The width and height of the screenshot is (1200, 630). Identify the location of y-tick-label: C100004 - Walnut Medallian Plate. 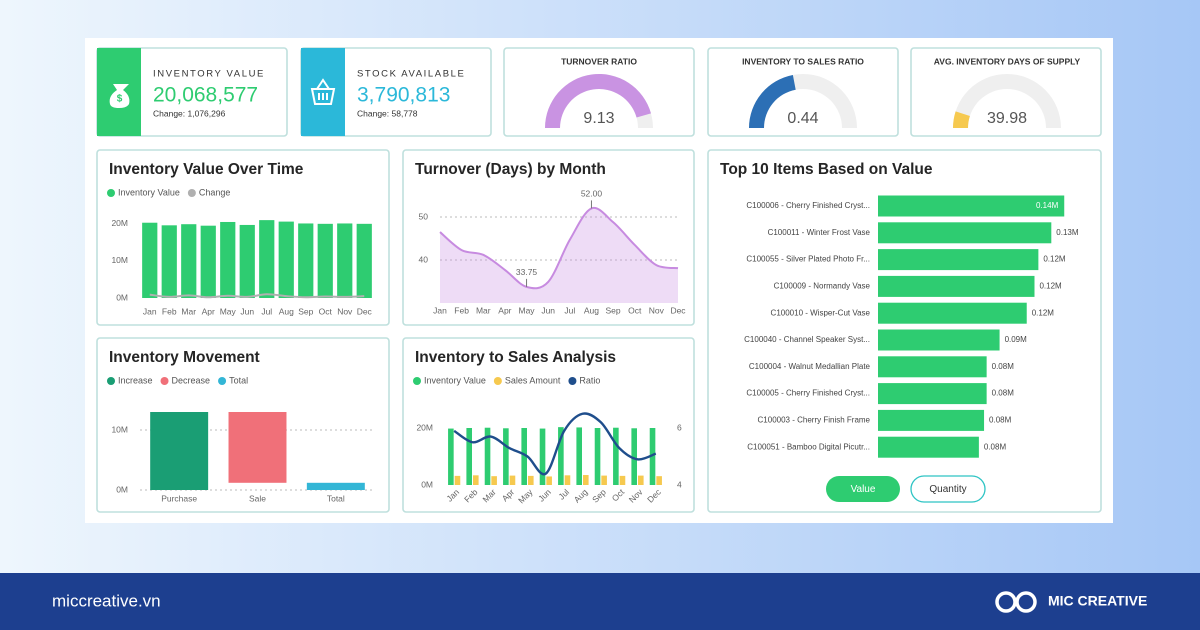
(810, 366).